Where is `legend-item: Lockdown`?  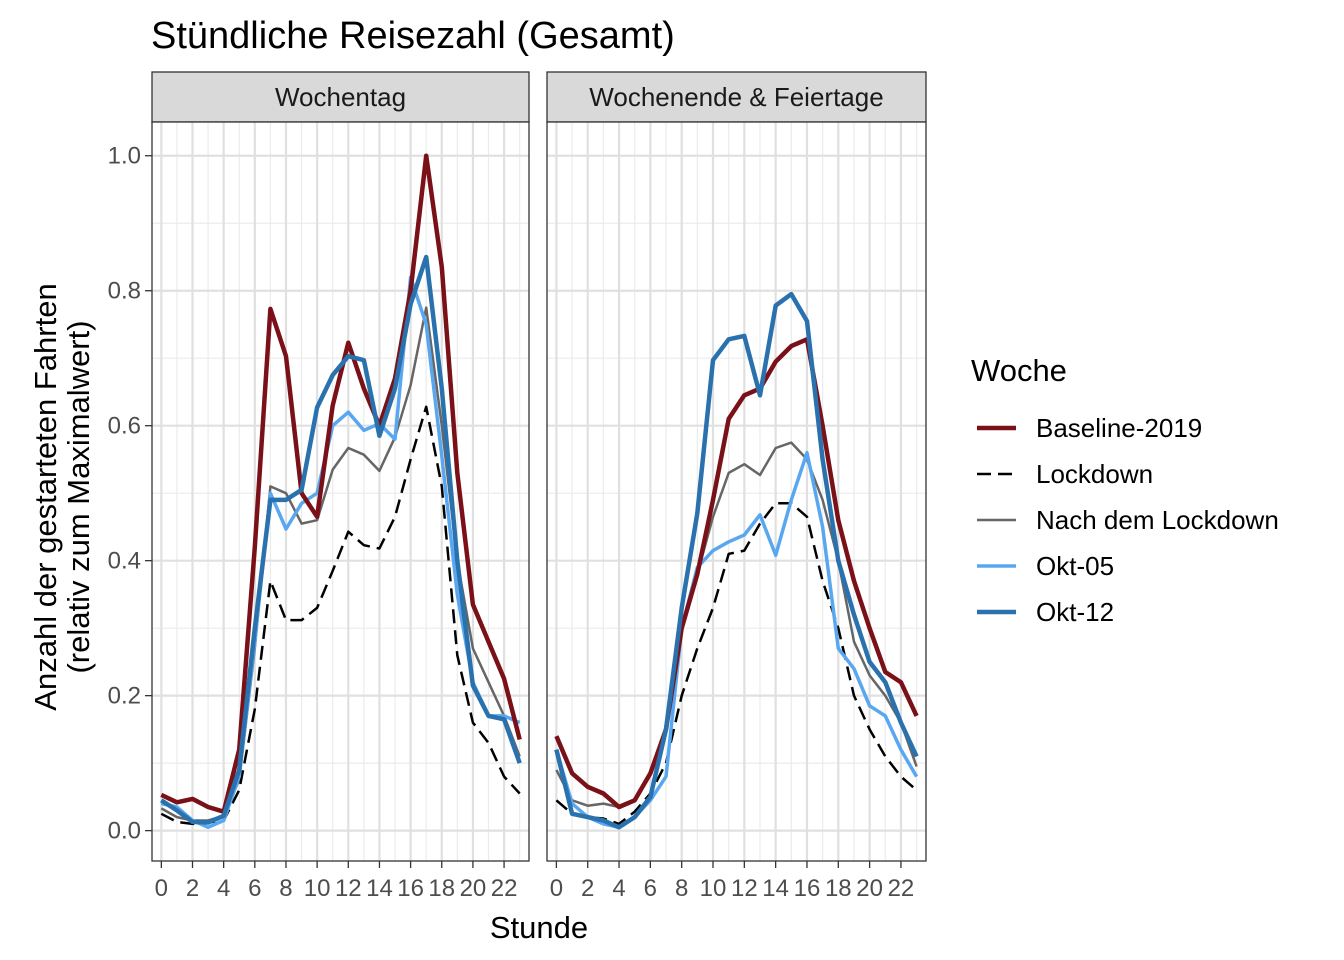 legend-item: Lockdown is located at coordinates (1065, 474).